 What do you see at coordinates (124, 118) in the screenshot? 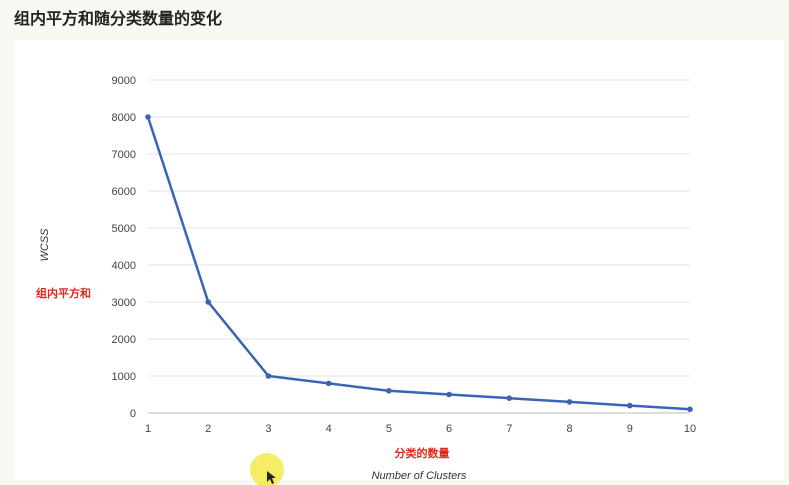
I see `y-tick-label: 8000` at bounding box center [124, 118].